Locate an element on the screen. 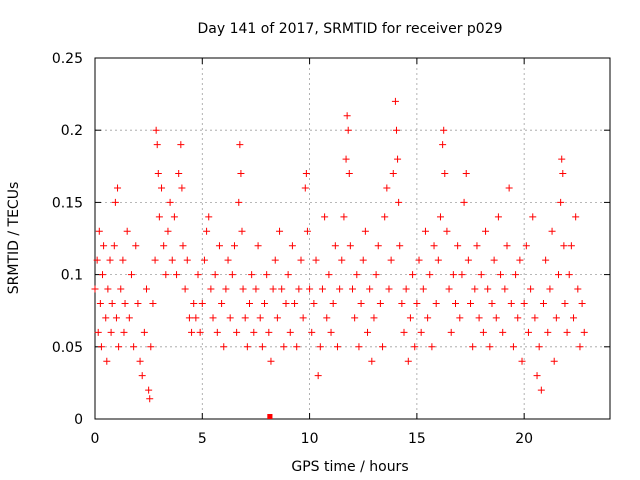  y-tick-label: 0.15 is located at coordinates (67, 203).